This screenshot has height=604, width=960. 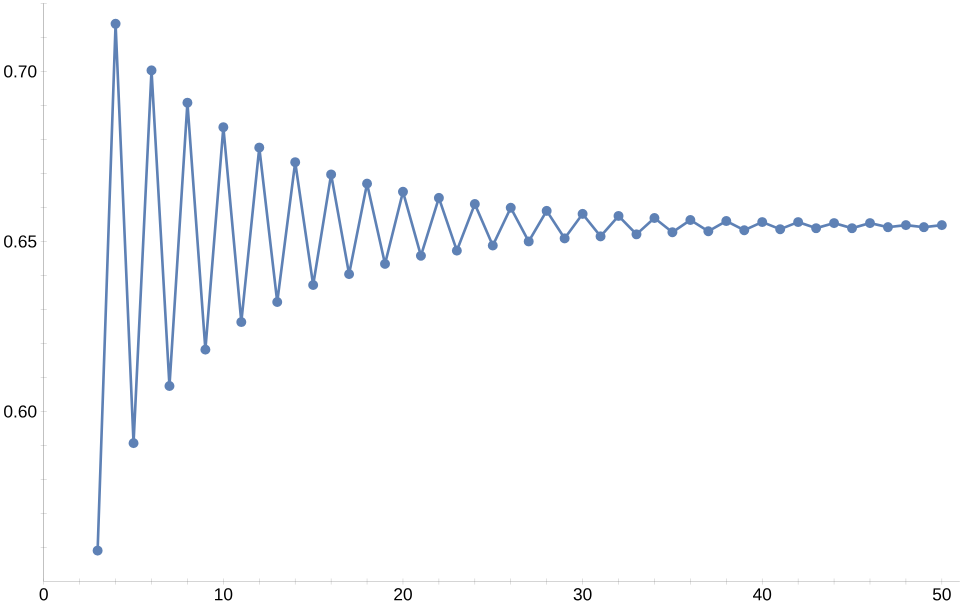 What do you see at coordinates (223, 594) in the screenshot?
I see `x-tick-label: 10` at bounding box center [223, 594].